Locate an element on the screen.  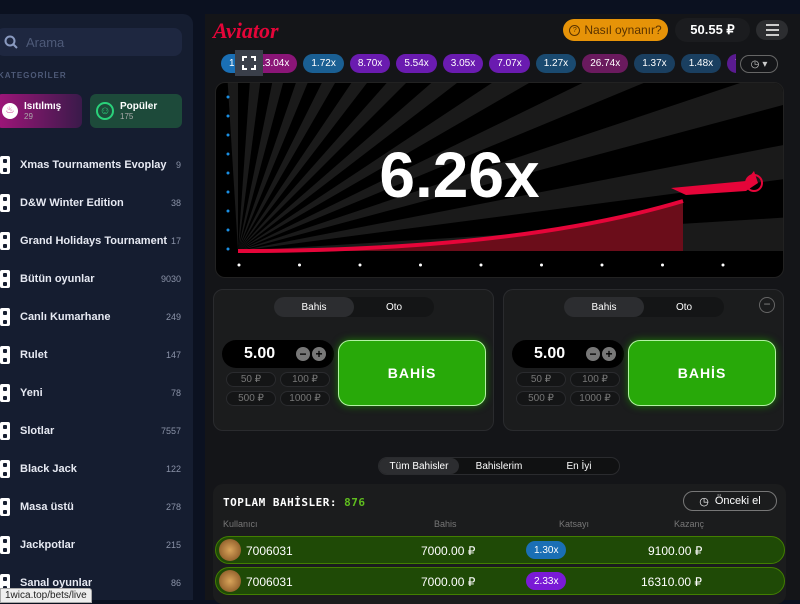
history-pill: 5.54x is located at coordinates (416, 63).